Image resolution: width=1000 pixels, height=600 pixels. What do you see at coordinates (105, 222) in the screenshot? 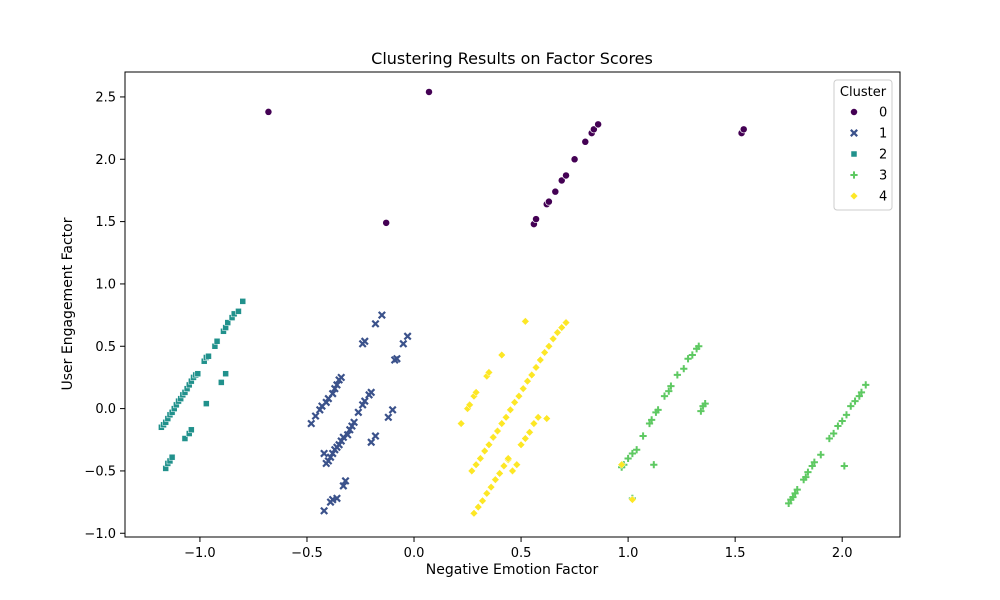
I see `y-tick-label: 1.5` at bounding box center [105, 222].